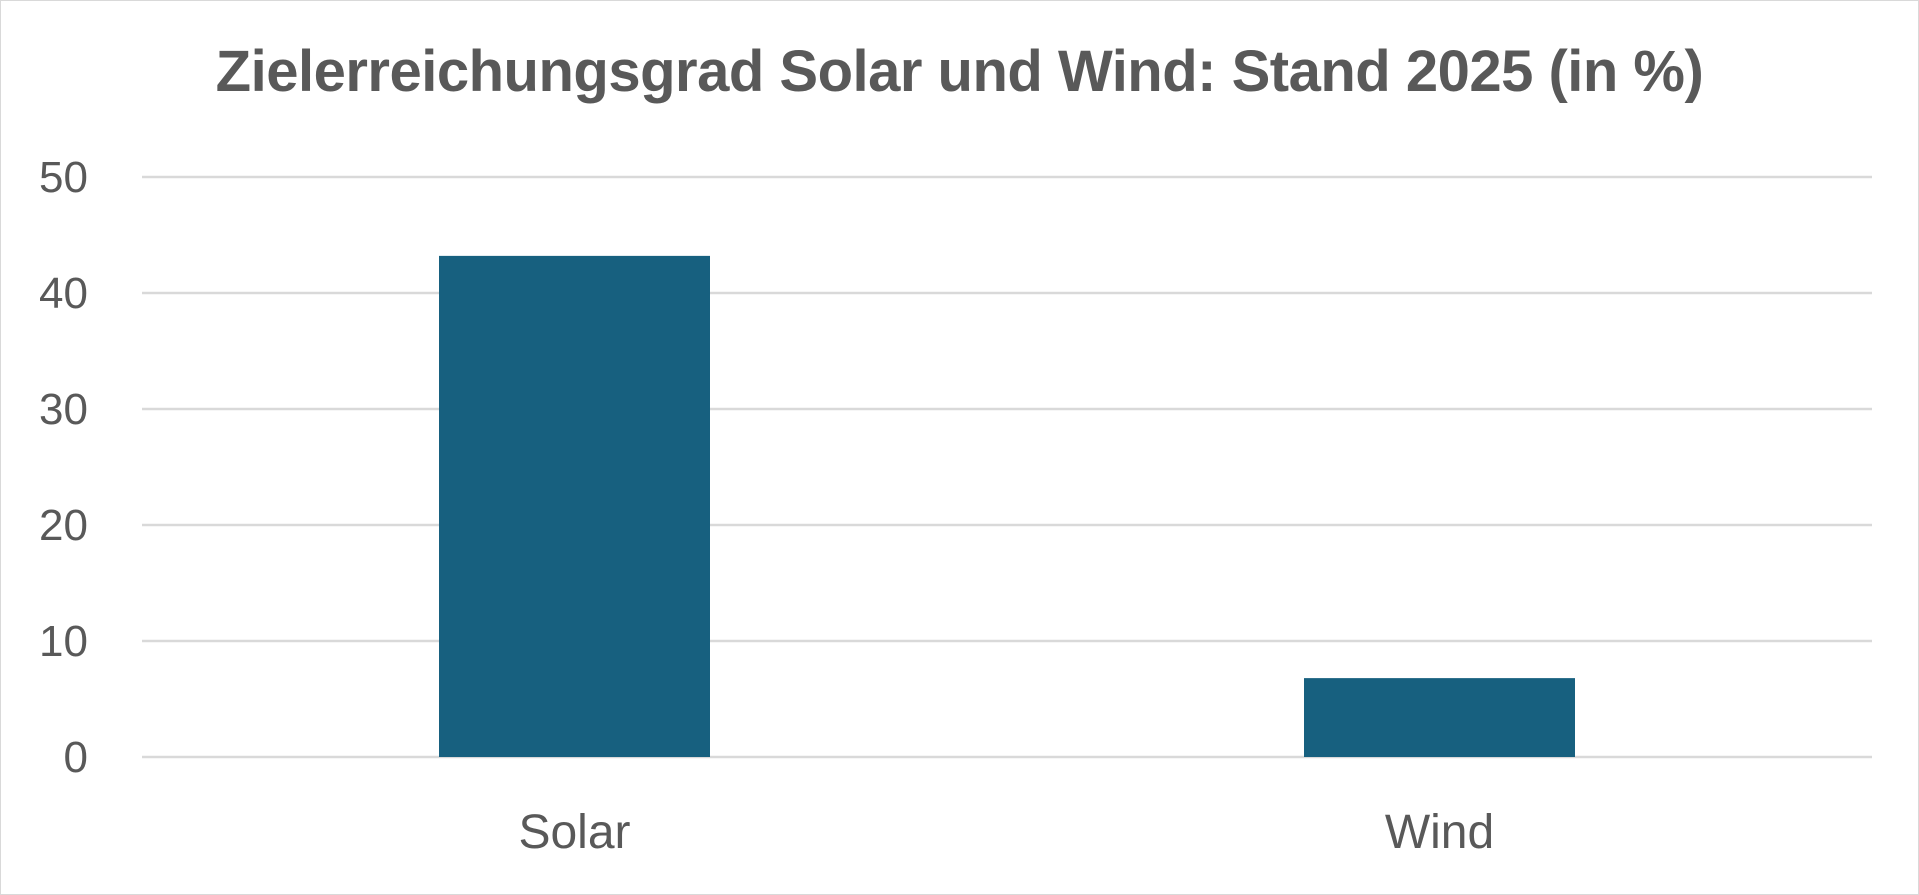 Image resolution: width=1919 pixels, height=895 pixels. Describe the element at coordinates (1439, 832) in the screenshot. I see `x-category-label-wind: Wind` at that location.